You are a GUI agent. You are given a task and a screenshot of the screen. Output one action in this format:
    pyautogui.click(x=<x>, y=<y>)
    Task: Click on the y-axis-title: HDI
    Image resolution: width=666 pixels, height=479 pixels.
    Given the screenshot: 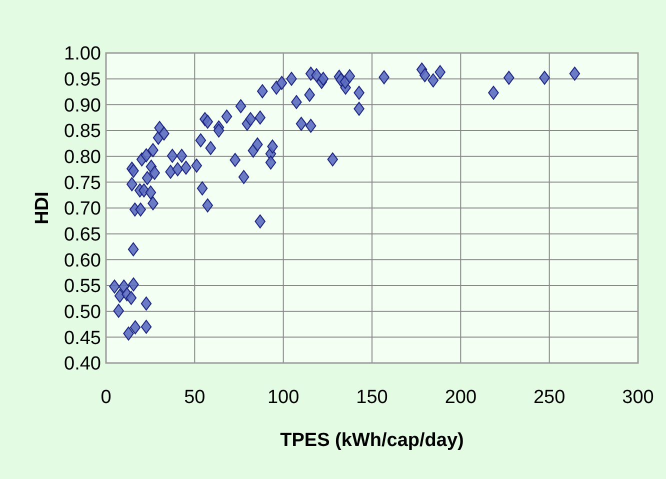 What is the action you would take?
    pyautogui.click(x=42, y=208)
    